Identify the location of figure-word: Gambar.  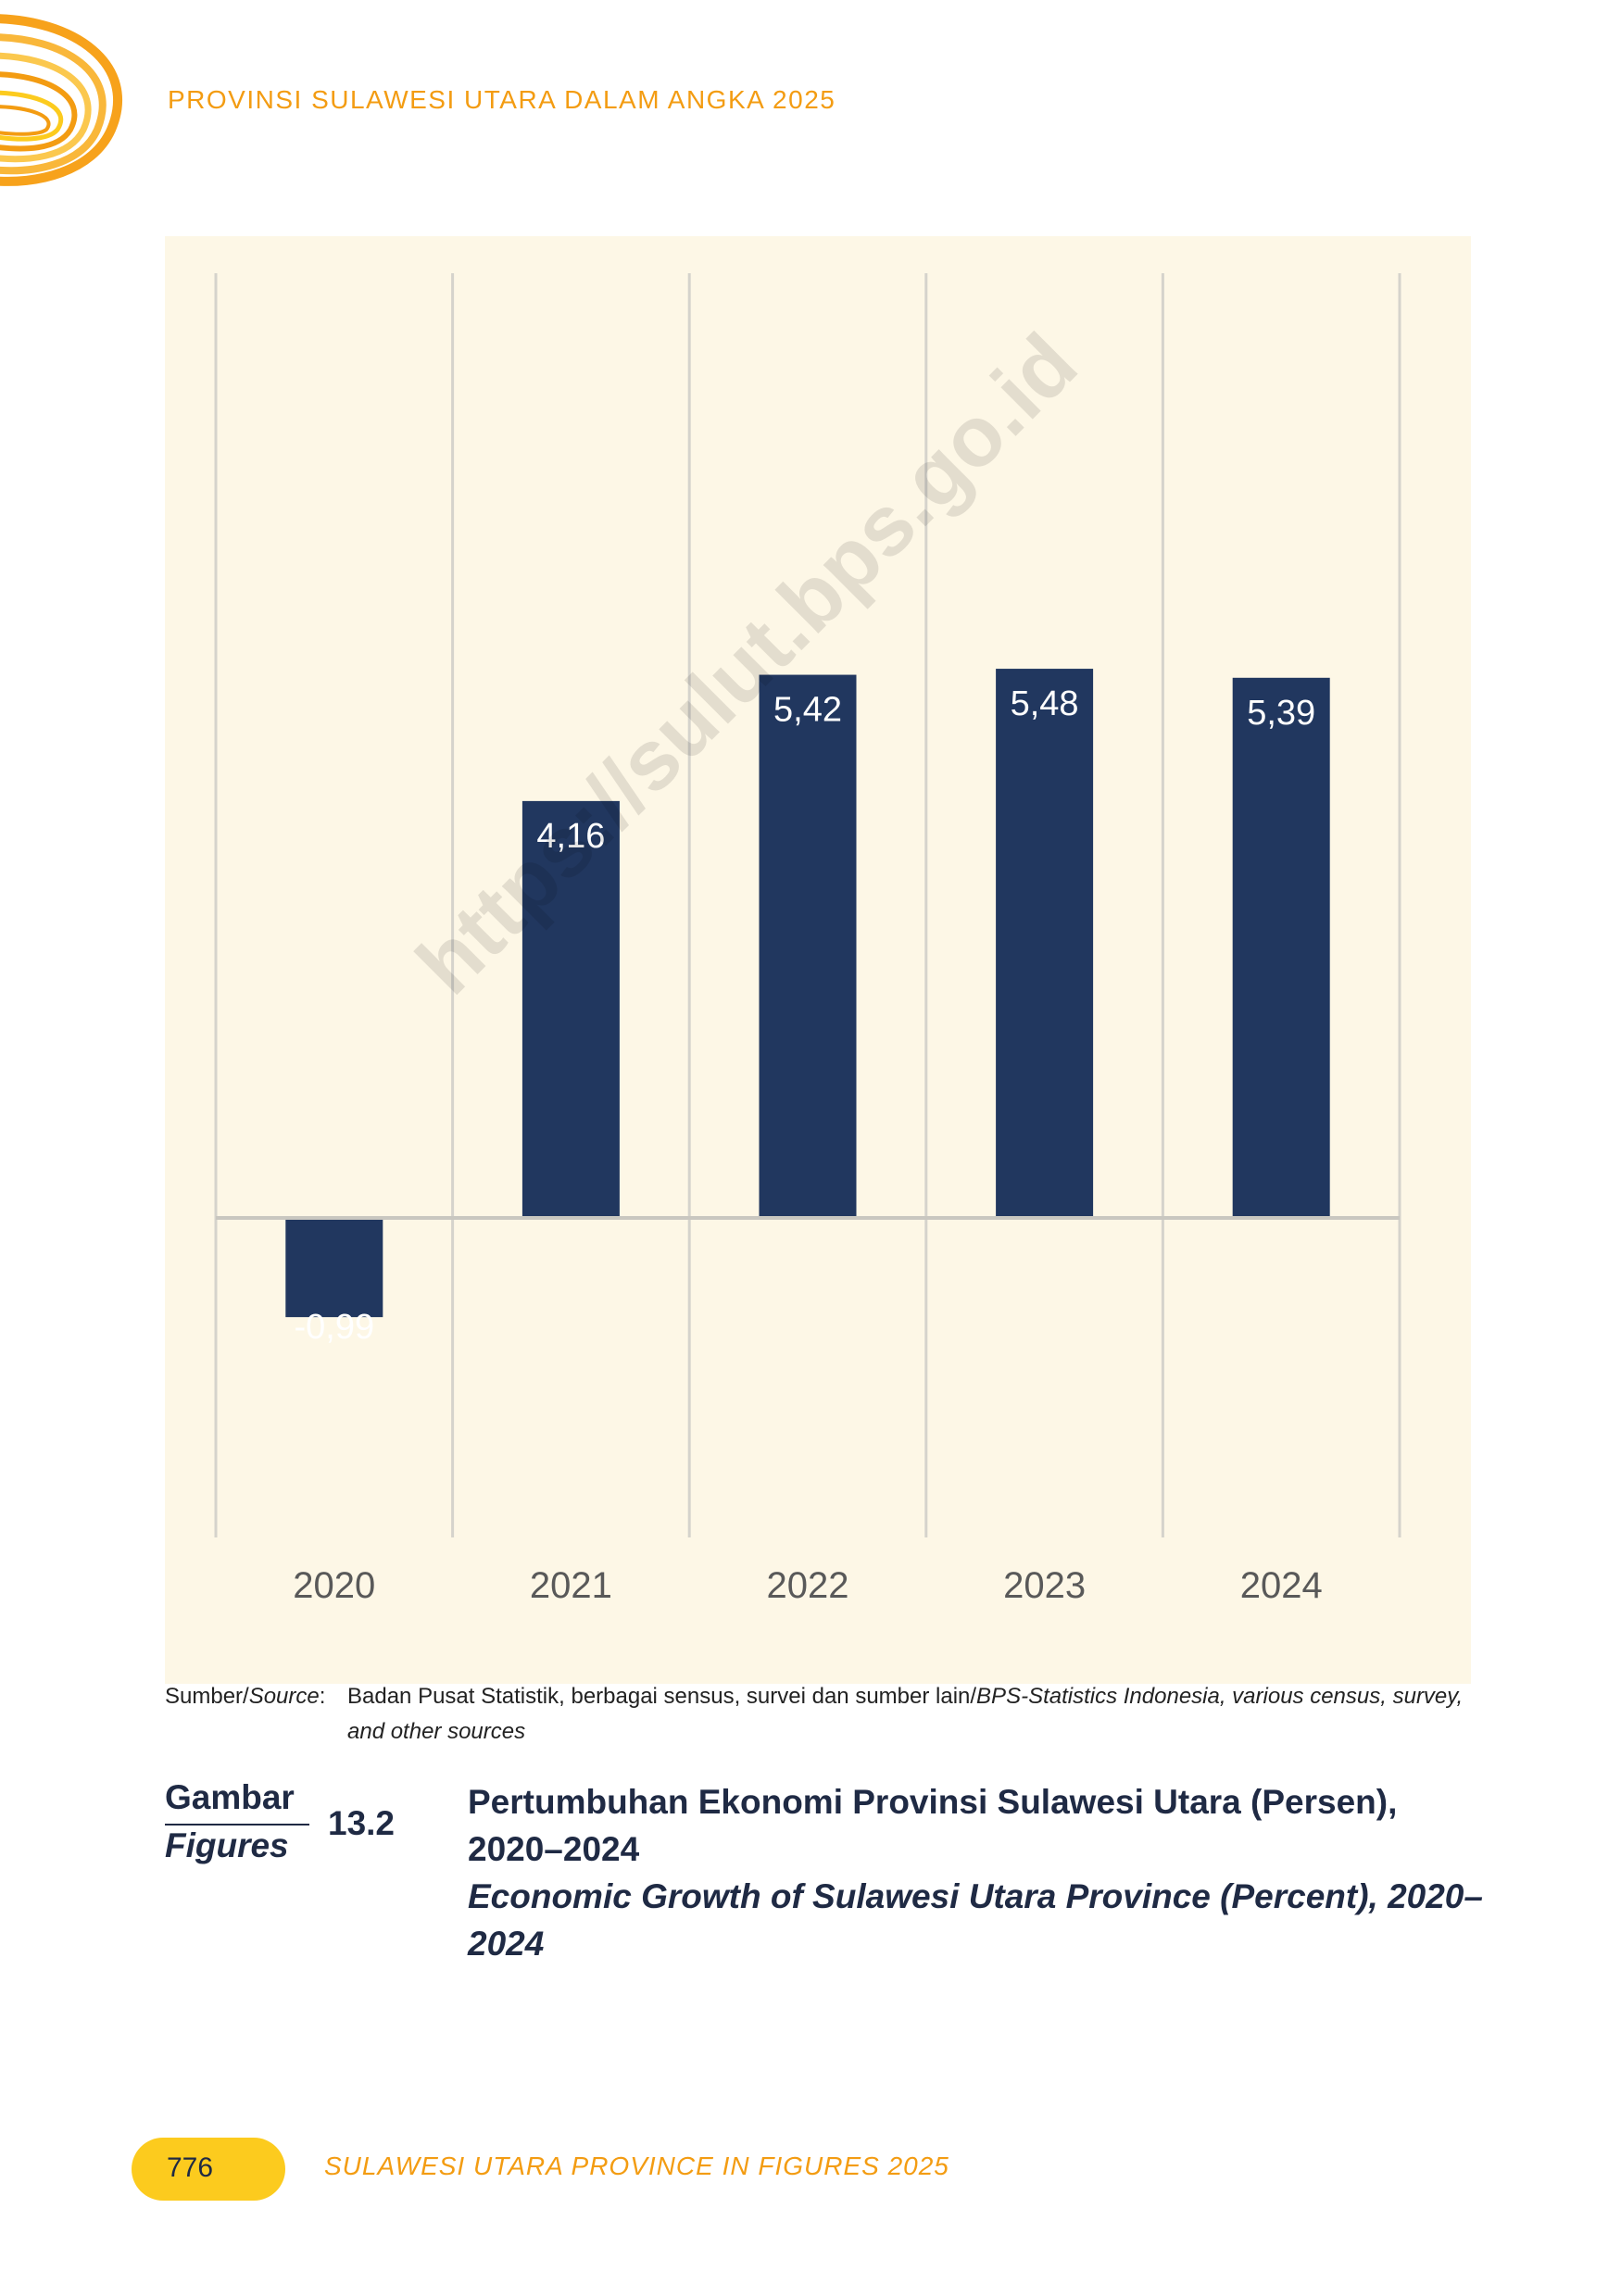
(230, 1797).